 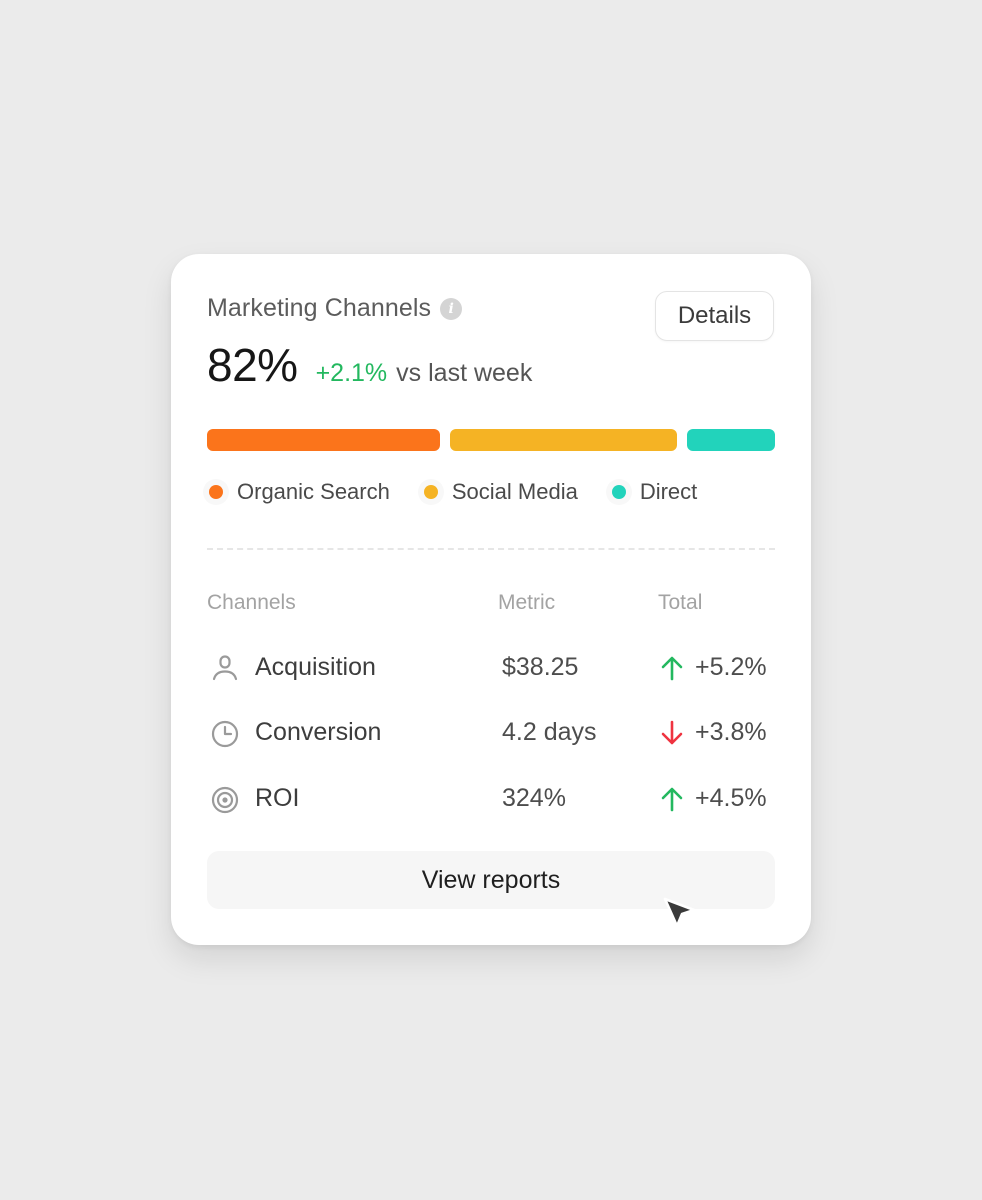 What do you see at coordinates (491, 797) in the screenshot?
I see `table-row: ROI 324% +4.5%` at bounding box center [491, 797].